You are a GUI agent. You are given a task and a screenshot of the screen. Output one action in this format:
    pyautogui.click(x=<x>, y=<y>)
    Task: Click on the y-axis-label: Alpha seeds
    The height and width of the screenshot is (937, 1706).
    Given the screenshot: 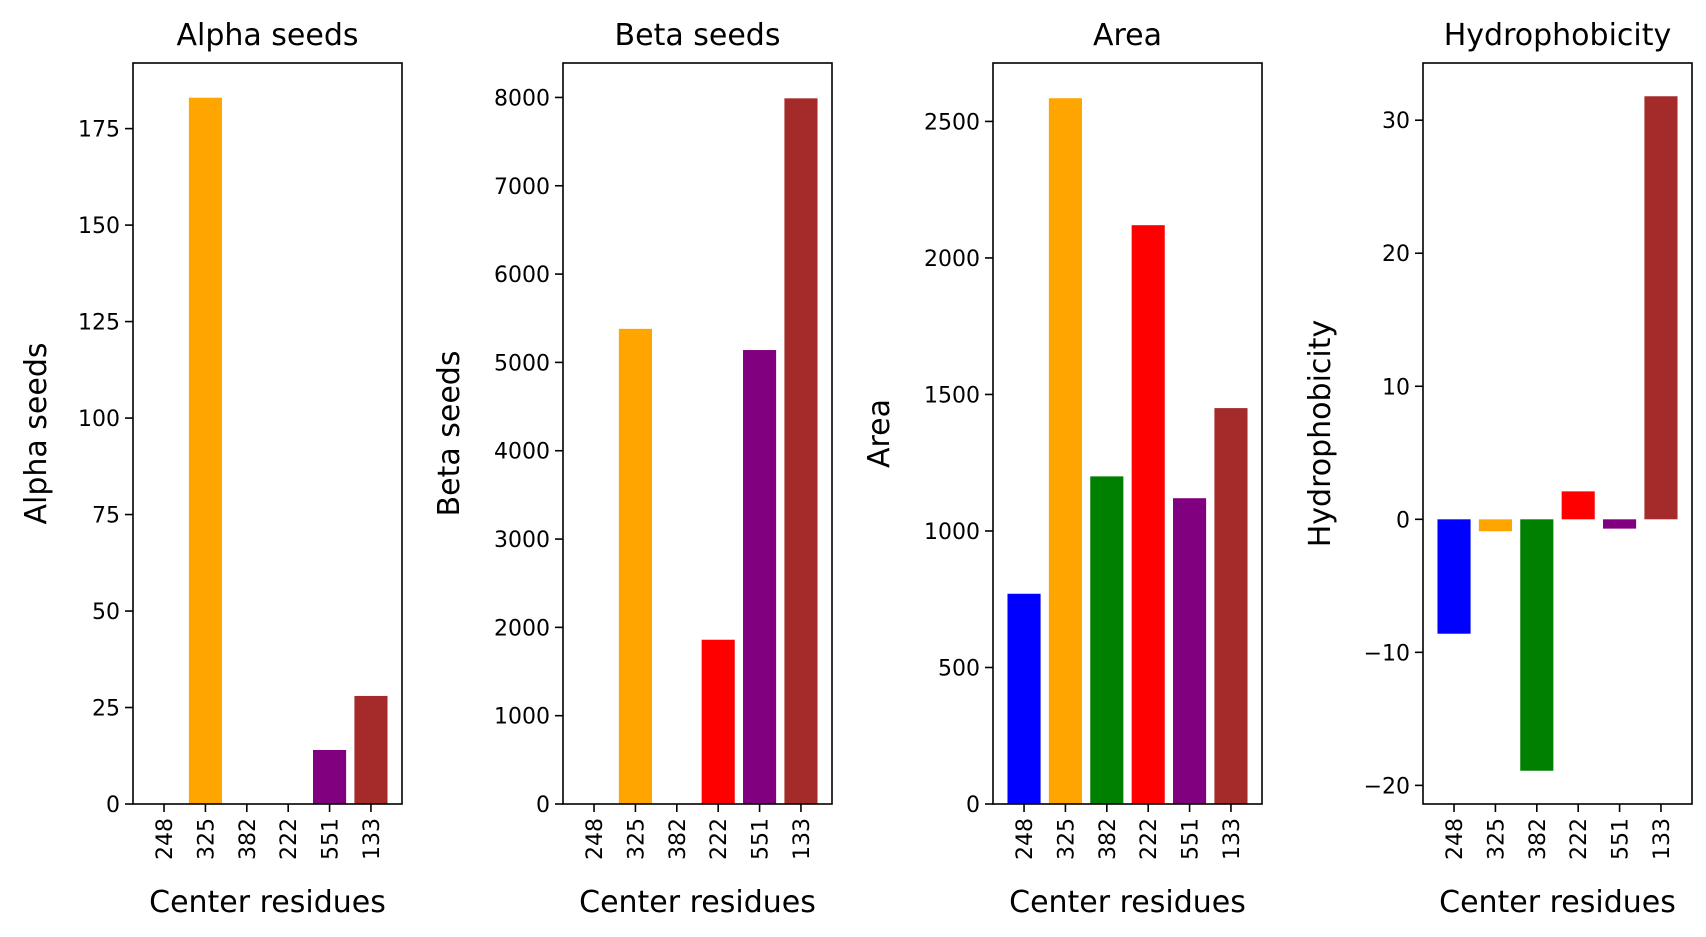 What is the action you would take?
    pyautogui.click(x=36, y=433)
    